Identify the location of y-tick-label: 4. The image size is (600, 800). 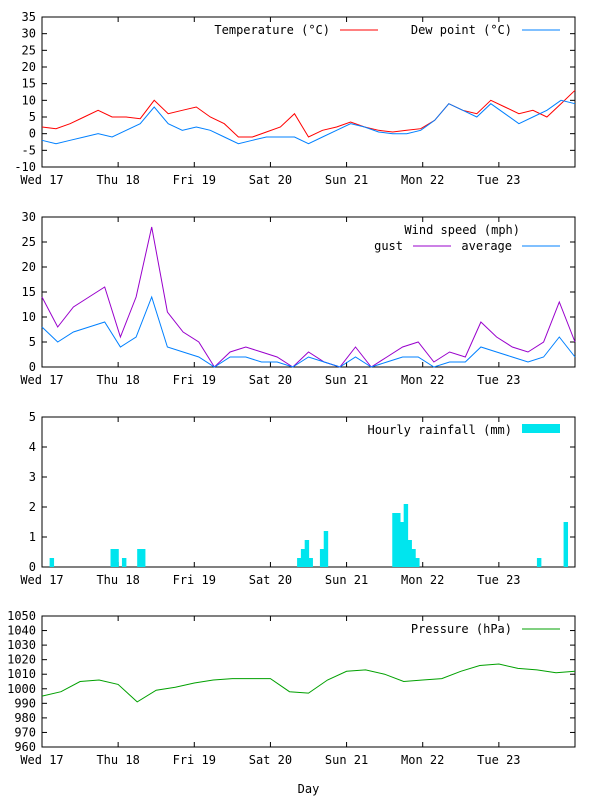
(32, 447).